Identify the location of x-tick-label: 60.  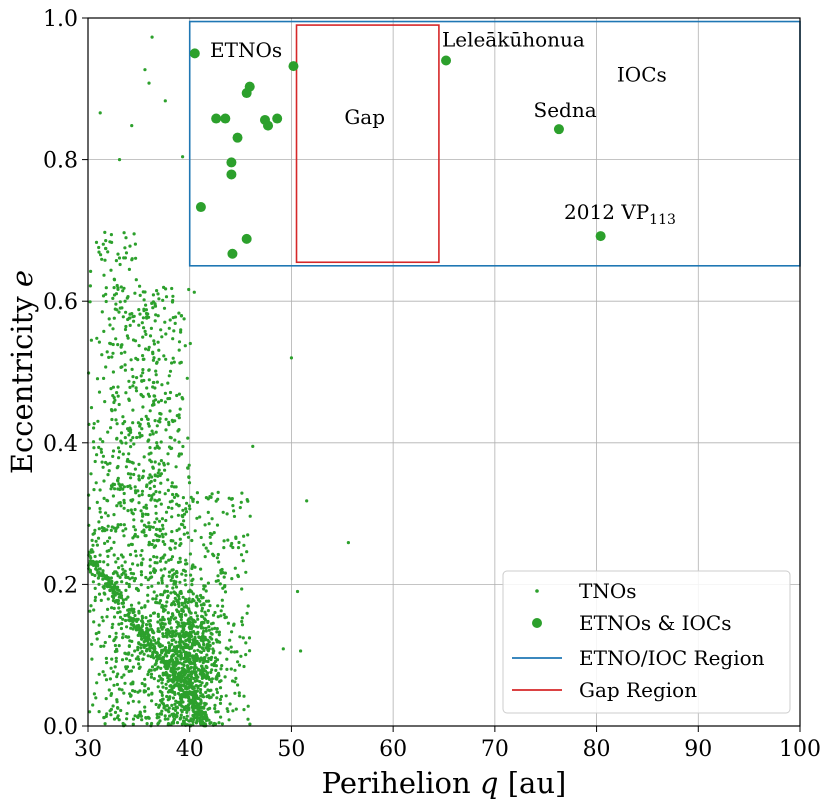
(393, 749).